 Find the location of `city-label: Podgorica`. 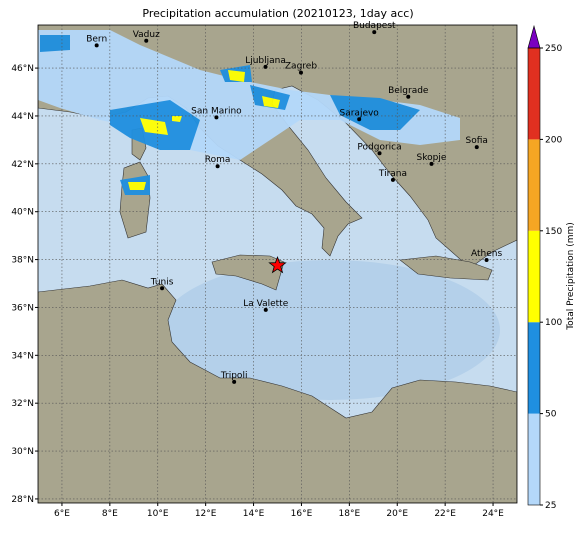

city-label: Podgorica is located at coordinates (379, 147).